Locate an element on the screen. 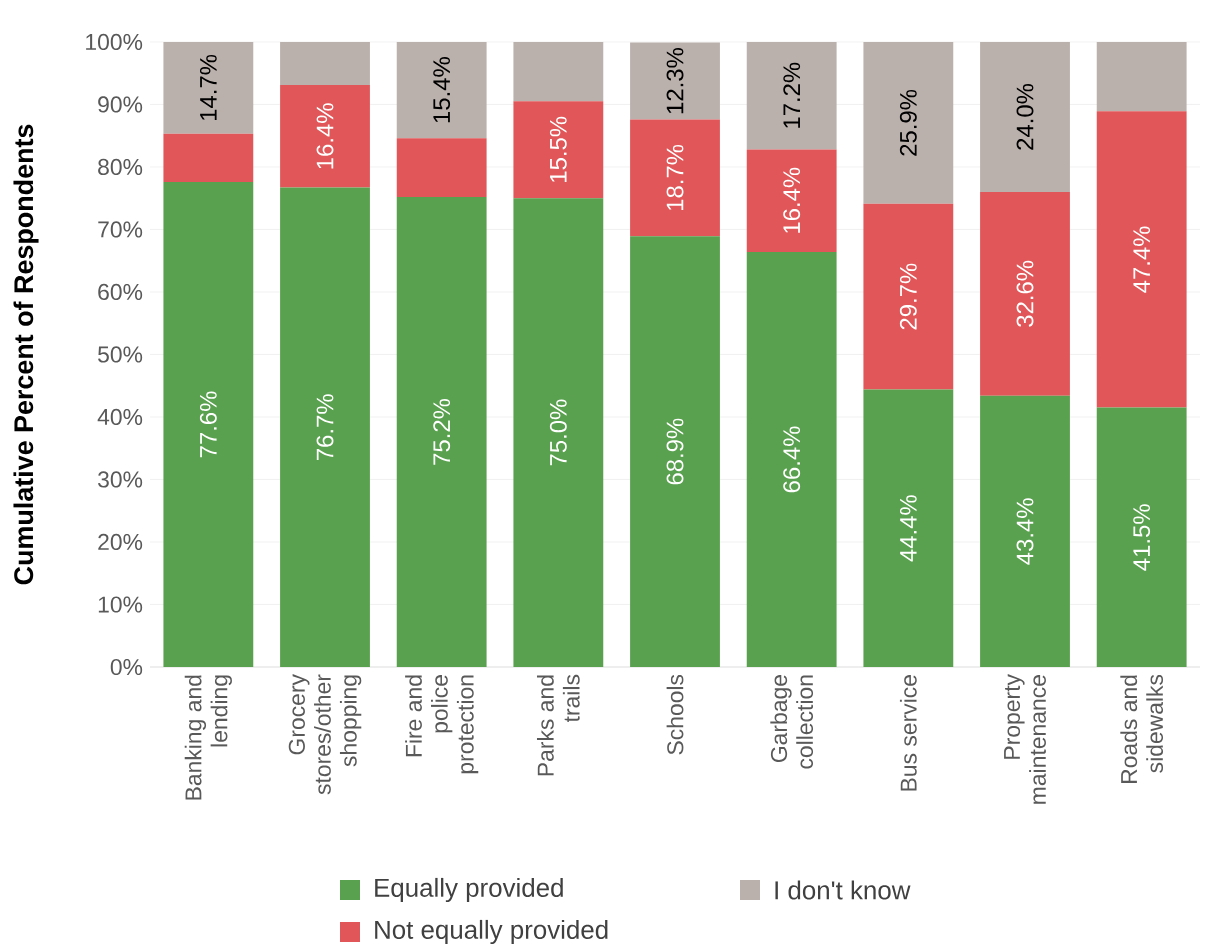 The height and width of the screenshot is (951, 1210). data-label: 14.7% is located at coordinates (208, 88).